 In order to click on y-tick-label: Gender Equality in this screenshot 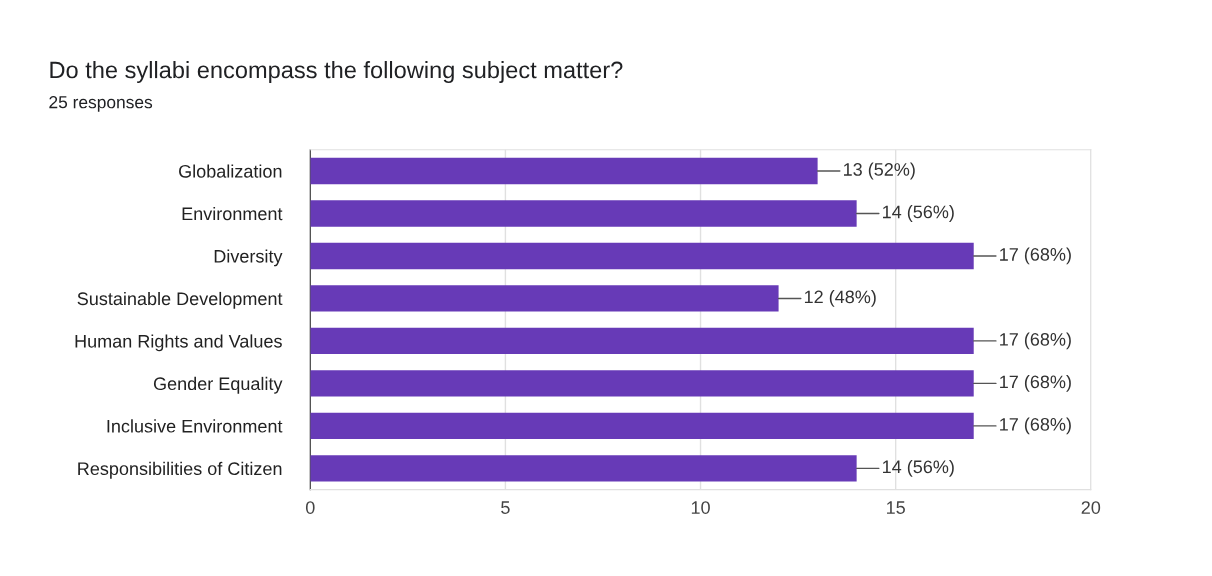, I will do `click(218, 385)`.